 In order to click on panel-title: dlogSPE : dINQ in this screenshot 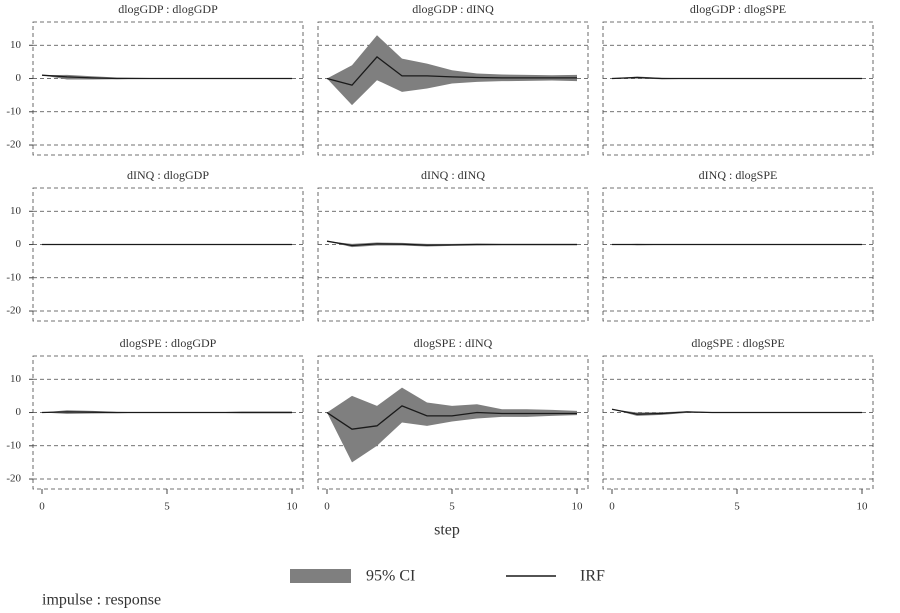, I will do `click(453, 343)`.